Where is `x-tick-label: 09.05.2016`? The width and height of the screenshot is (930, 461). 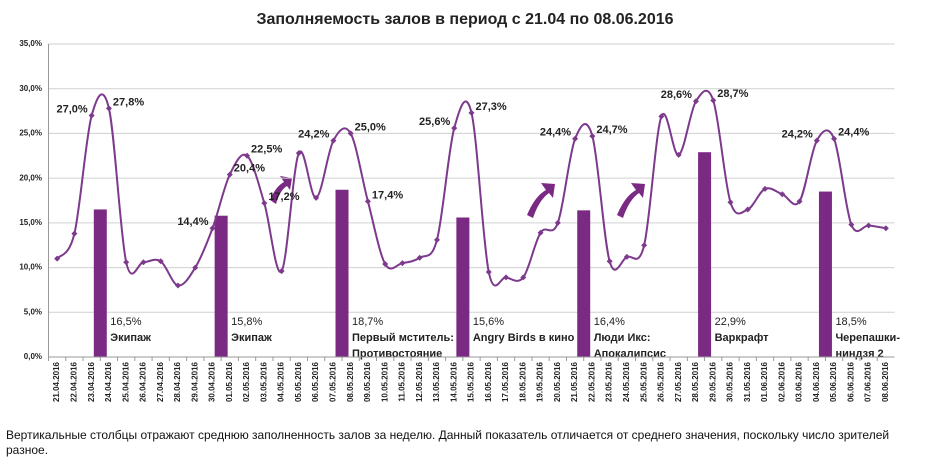 x-tick-label: 09.05.2016 is located at coordinates (367, 381).